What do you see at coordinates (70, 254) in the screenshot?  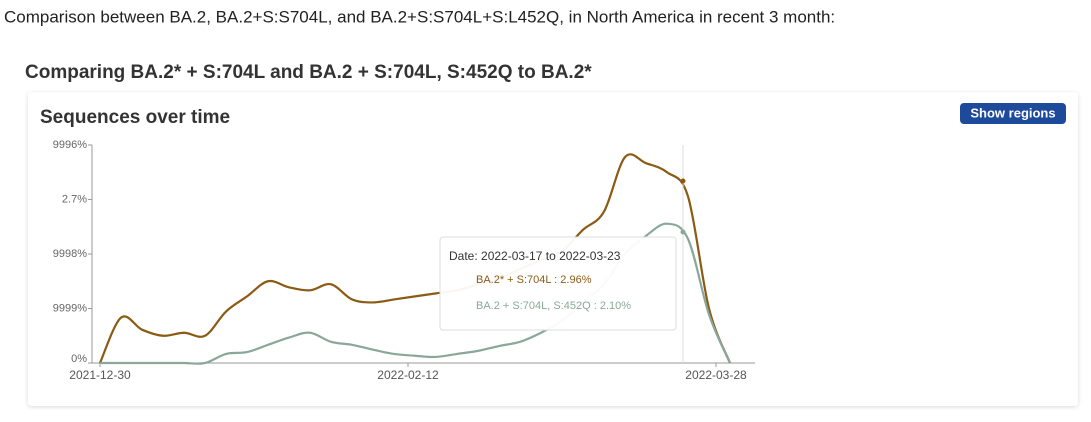 I see `y-tick-label: 9998%` at bounding box center [70, 254].